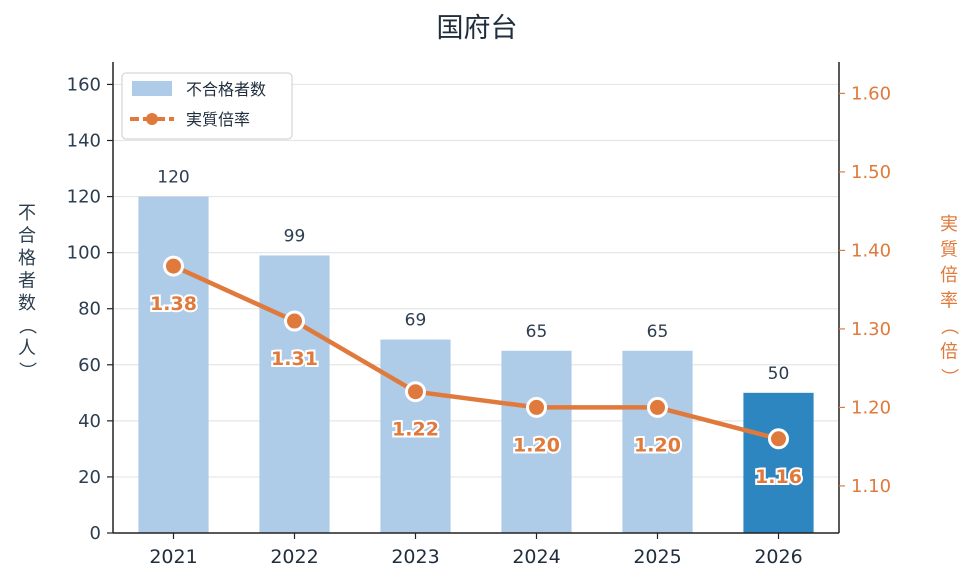  Describe the element at coordinates (173, 365) in the screenshot. I see `bar-2021` at that location.